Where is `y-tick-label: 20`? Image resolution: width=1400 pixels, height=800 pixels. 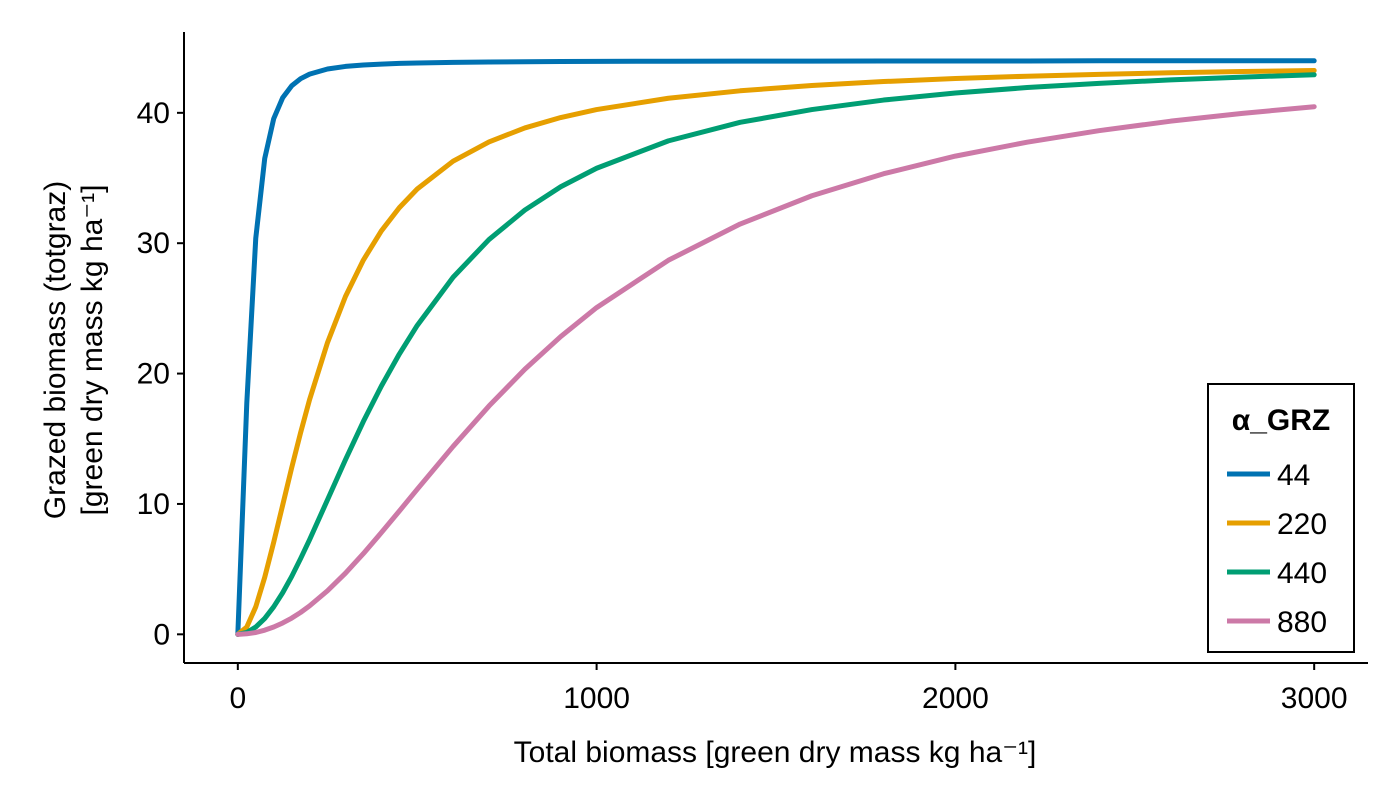
y-tick-label: 20 is located at coordinates (153, 374).